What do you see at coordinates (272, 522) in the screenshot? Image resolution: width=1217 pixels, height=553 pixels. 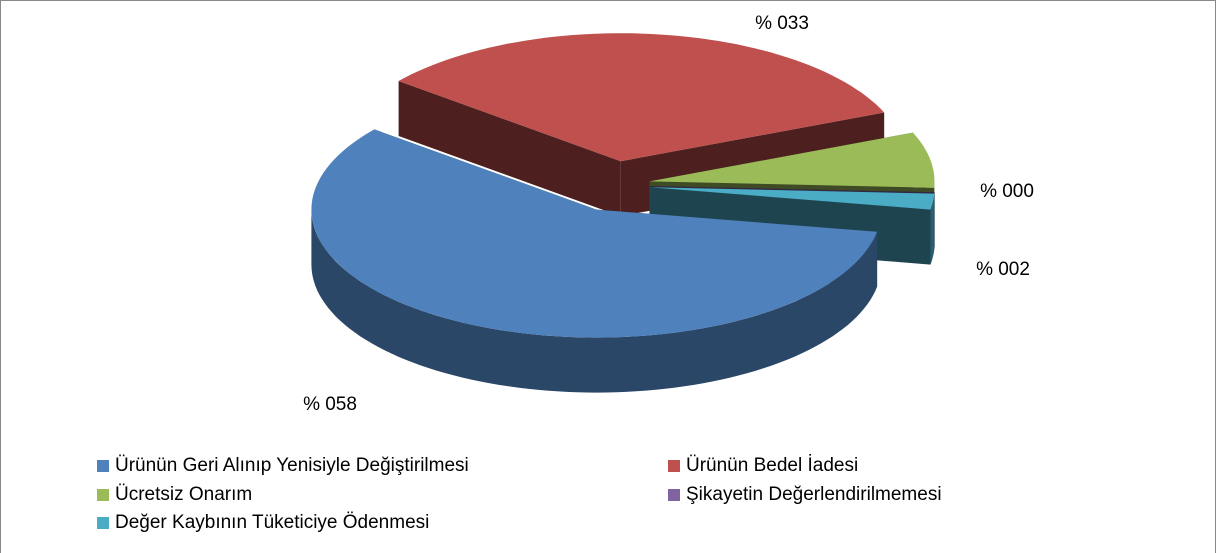 I see `legend-label: Değer Kaybının Tüketiciye Ödenmesi` at bounding box center [272, 522].